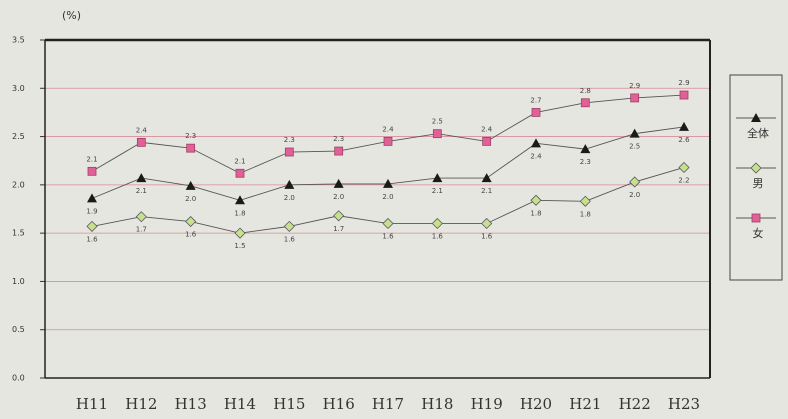  Describe the element at coordinates (18, 40) in the screenshot. I see `y-tick-label: 3.5` at that location.